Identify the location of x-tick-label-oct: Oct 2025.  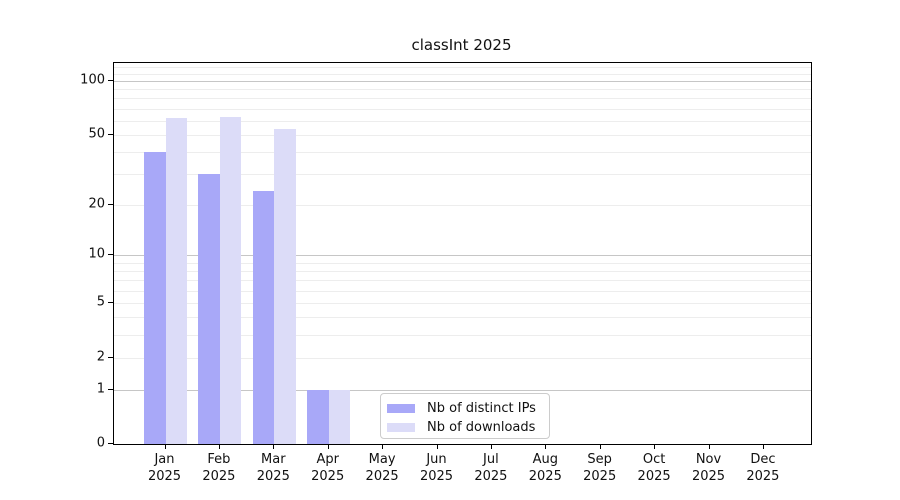
(654, 468).